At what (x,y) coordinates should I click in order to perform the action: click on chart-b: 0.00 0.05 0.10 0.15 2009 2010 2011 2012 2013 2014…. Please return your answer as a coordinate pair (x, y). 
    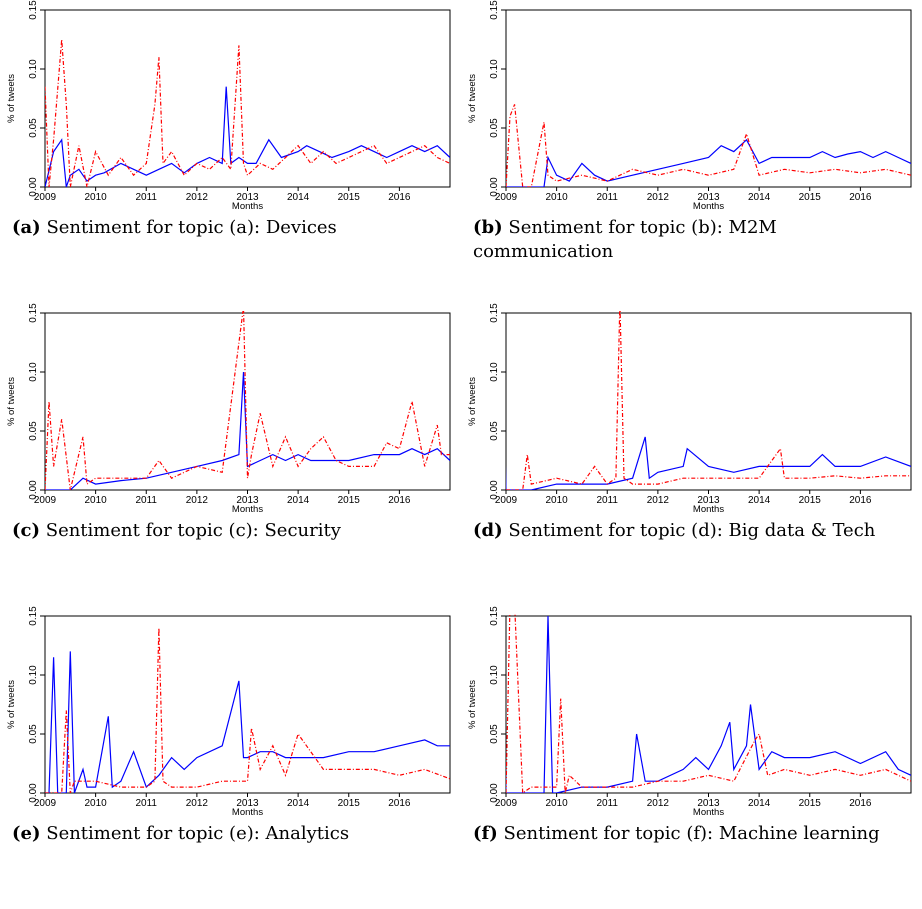
    Looking at the image, I should click on (689, 106).